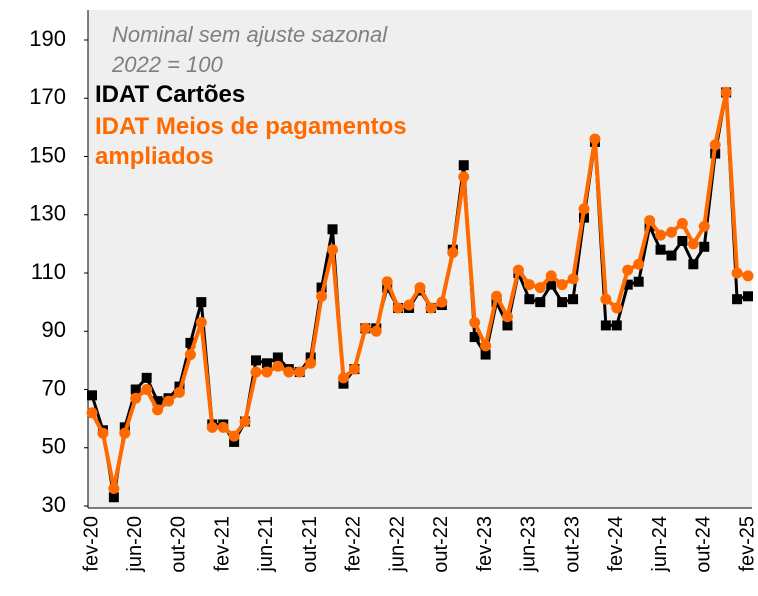 This screenshot has width=758, height=596. What do you see at coordinates (54, 504) in the screenshot?
I see `y-tick-label: 30` at bounding box center [54, 504].